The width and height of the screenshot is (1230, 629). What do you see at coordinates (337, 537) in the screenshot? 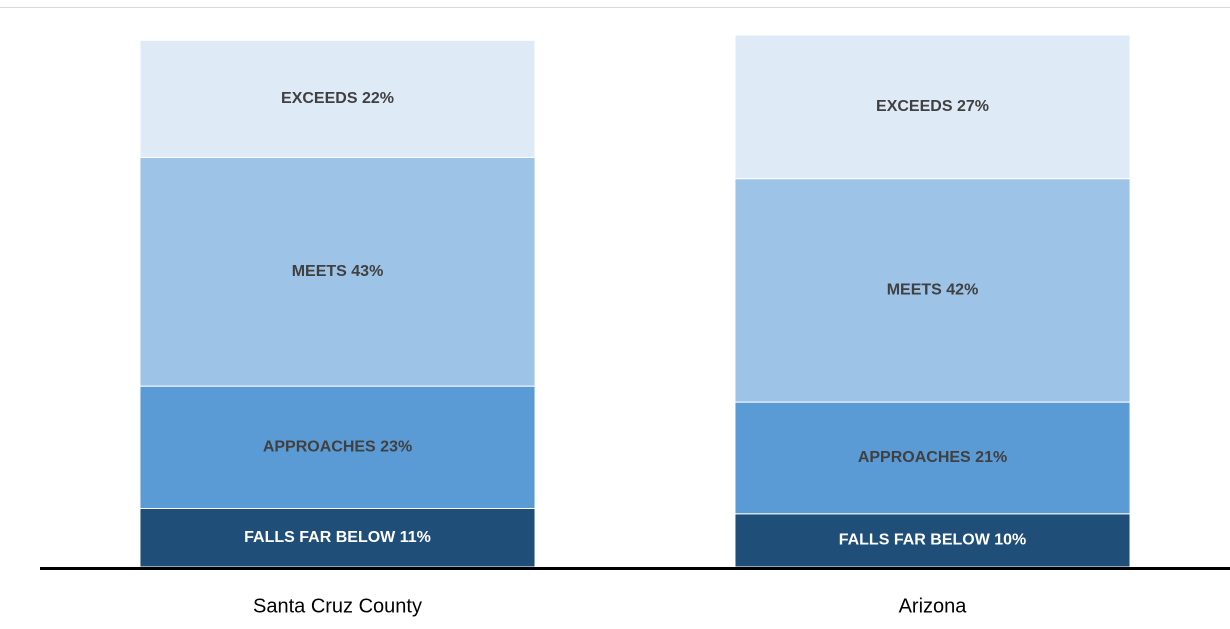
I see `segment-label: FALLS FAR BELOW 11%` at bounding box center [337, 537].